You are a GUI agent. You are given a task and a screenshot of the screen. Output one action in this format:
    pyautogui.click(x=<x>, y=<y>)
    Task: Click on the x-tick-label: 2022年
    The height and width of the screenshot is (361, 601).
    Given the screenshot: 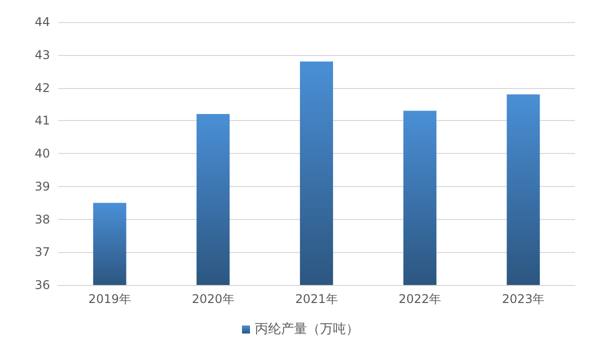 What is the action you would take?
    pyautogui.click(x=420, y=299)
    